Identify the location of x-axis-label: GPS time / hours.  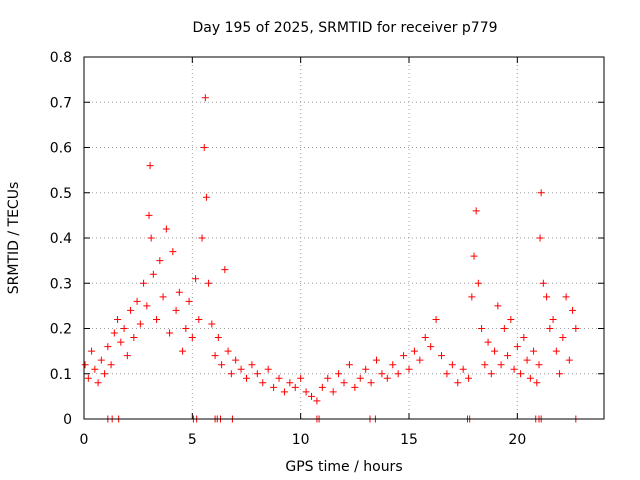
(343, 467).